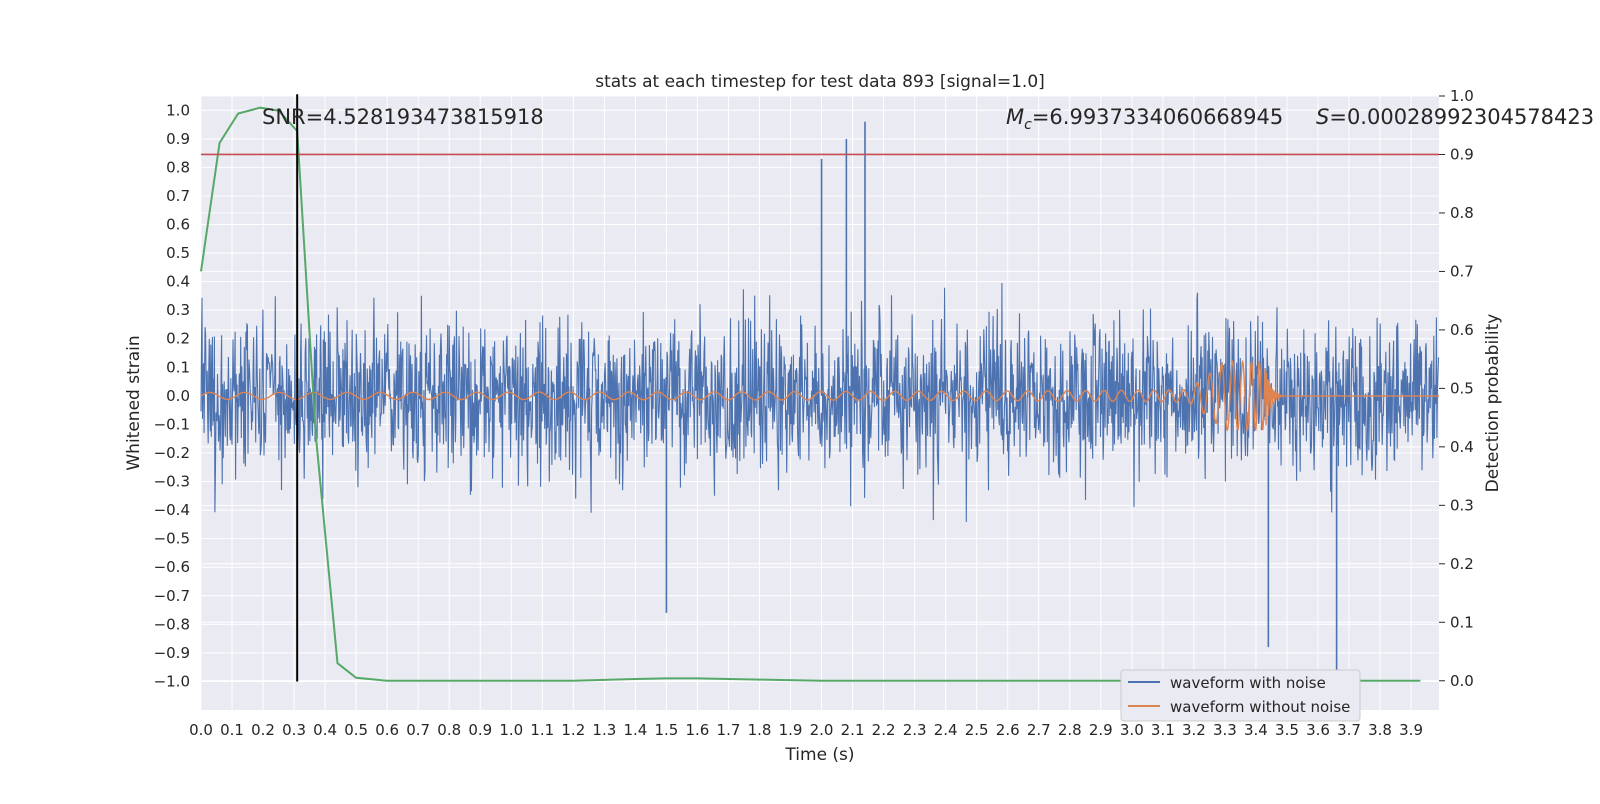 The image size is (1600, 804). Describe the element at coordinates (1464, 117) in the screenshot. I see `s-value: =0.00028992304578423 5` at that location.